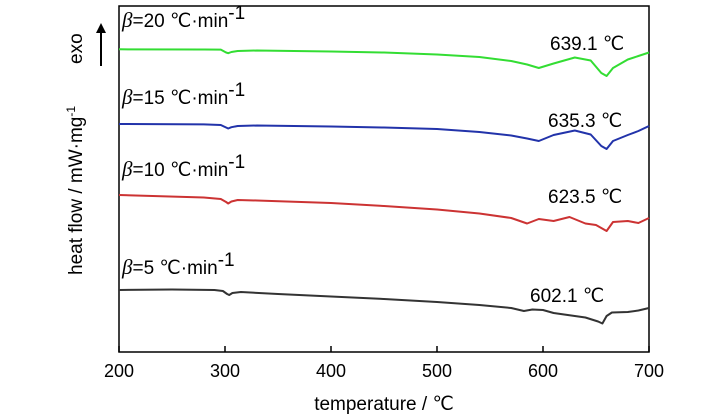 This screenshot has height=416, width=728. Describe the element at coordinates (75, 190) in the screenshot. I see `y-axis-title: heat flow / mW·mg-1` at that location.